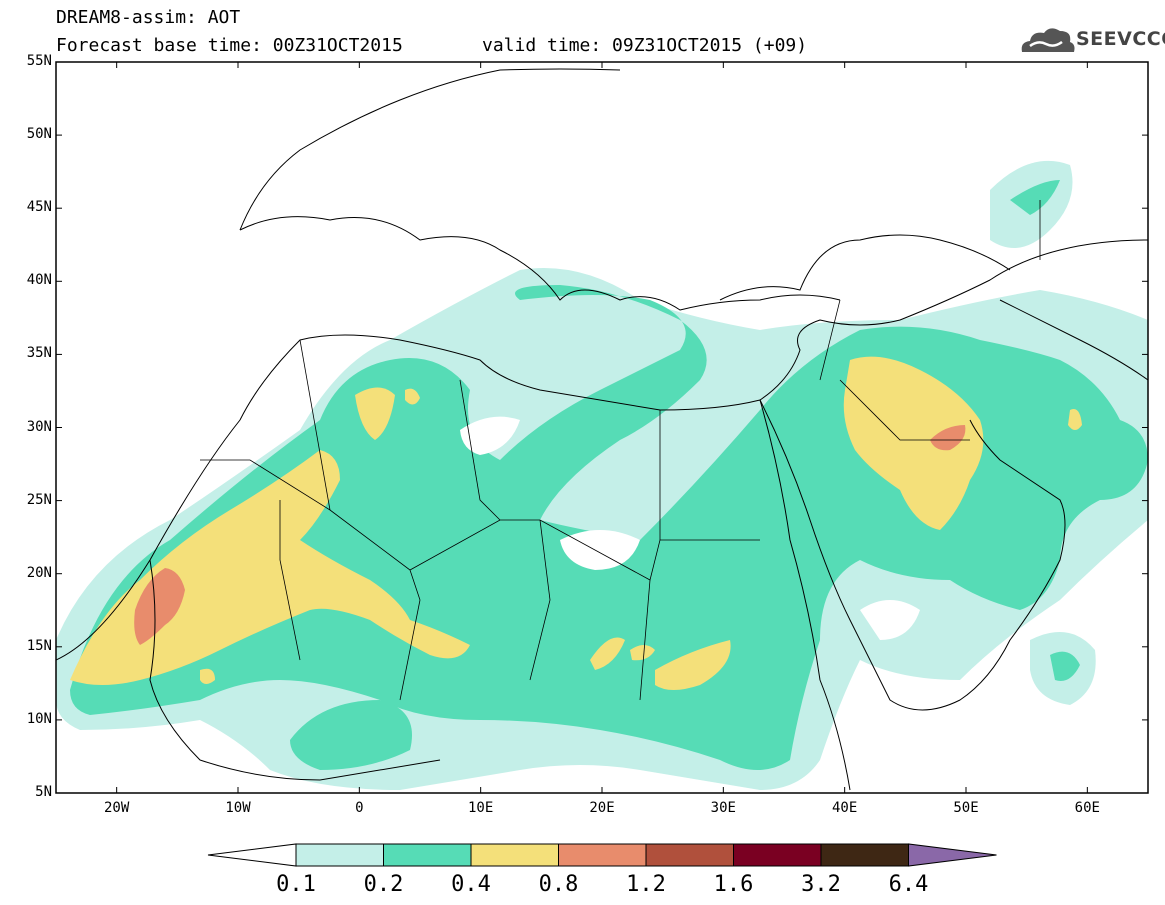  I want to click on colorbar-arrow-low, so click(252, 855).